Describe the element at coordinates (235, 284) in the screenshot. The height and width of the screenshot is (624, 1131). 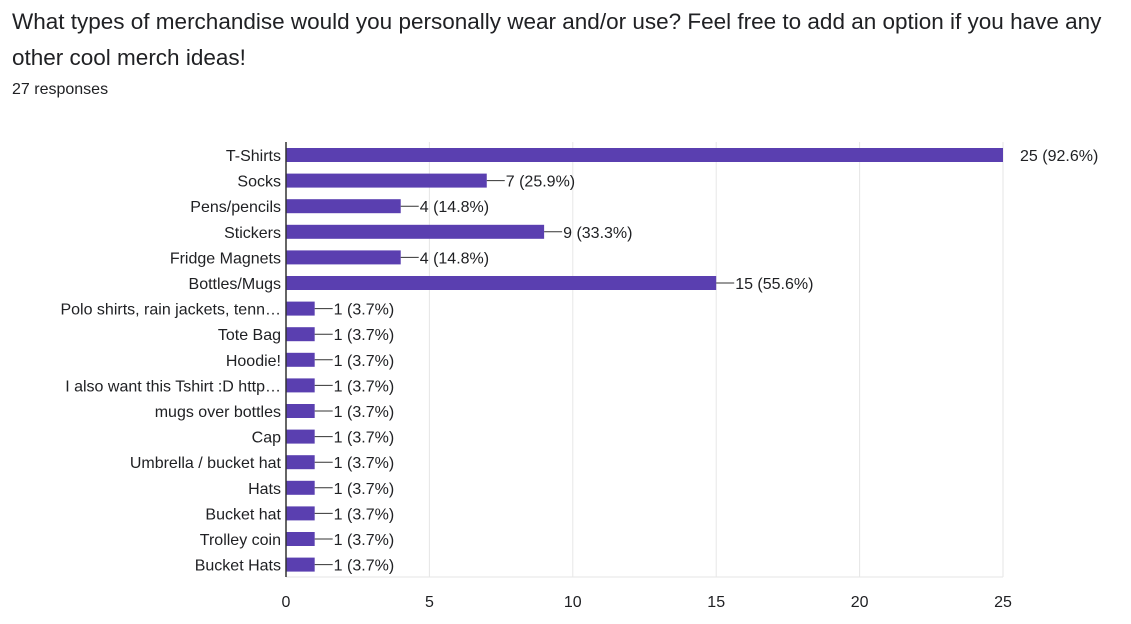
I see `category-label: Bottles/Mugs` at that location.